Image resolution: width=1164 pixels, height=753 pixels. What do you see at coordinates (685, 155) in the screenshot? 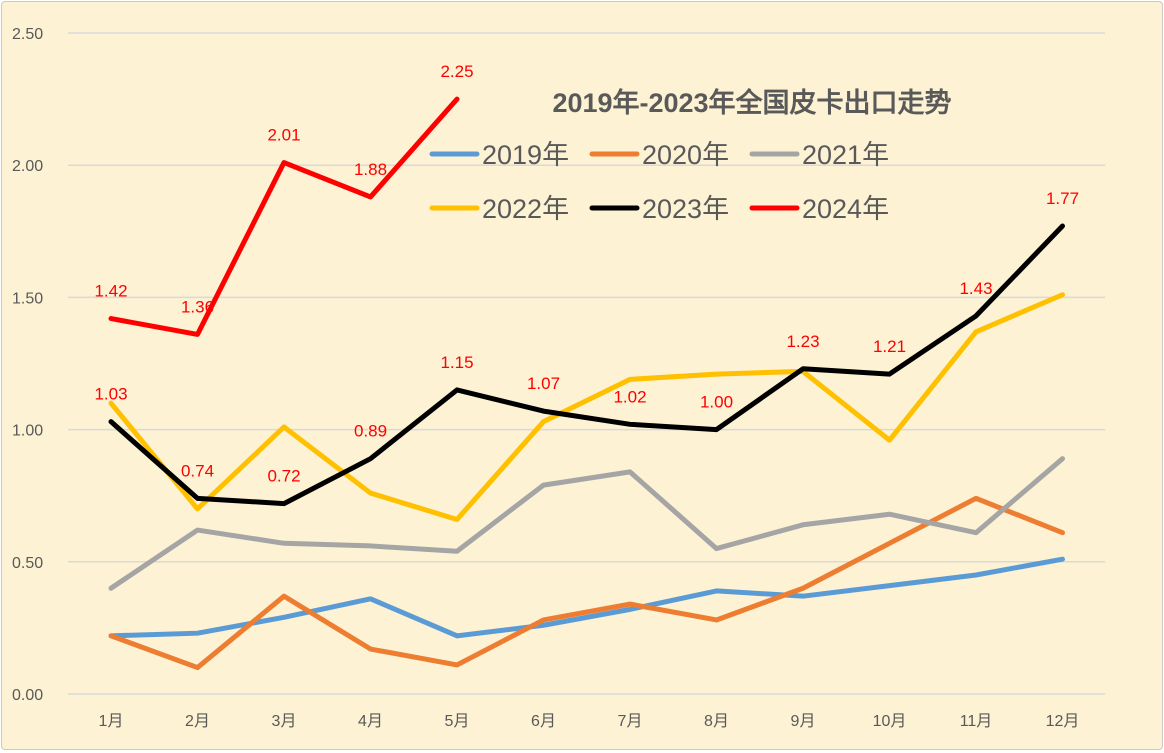
I see `legend-label: 2020年` at bounding box center [685, 155].